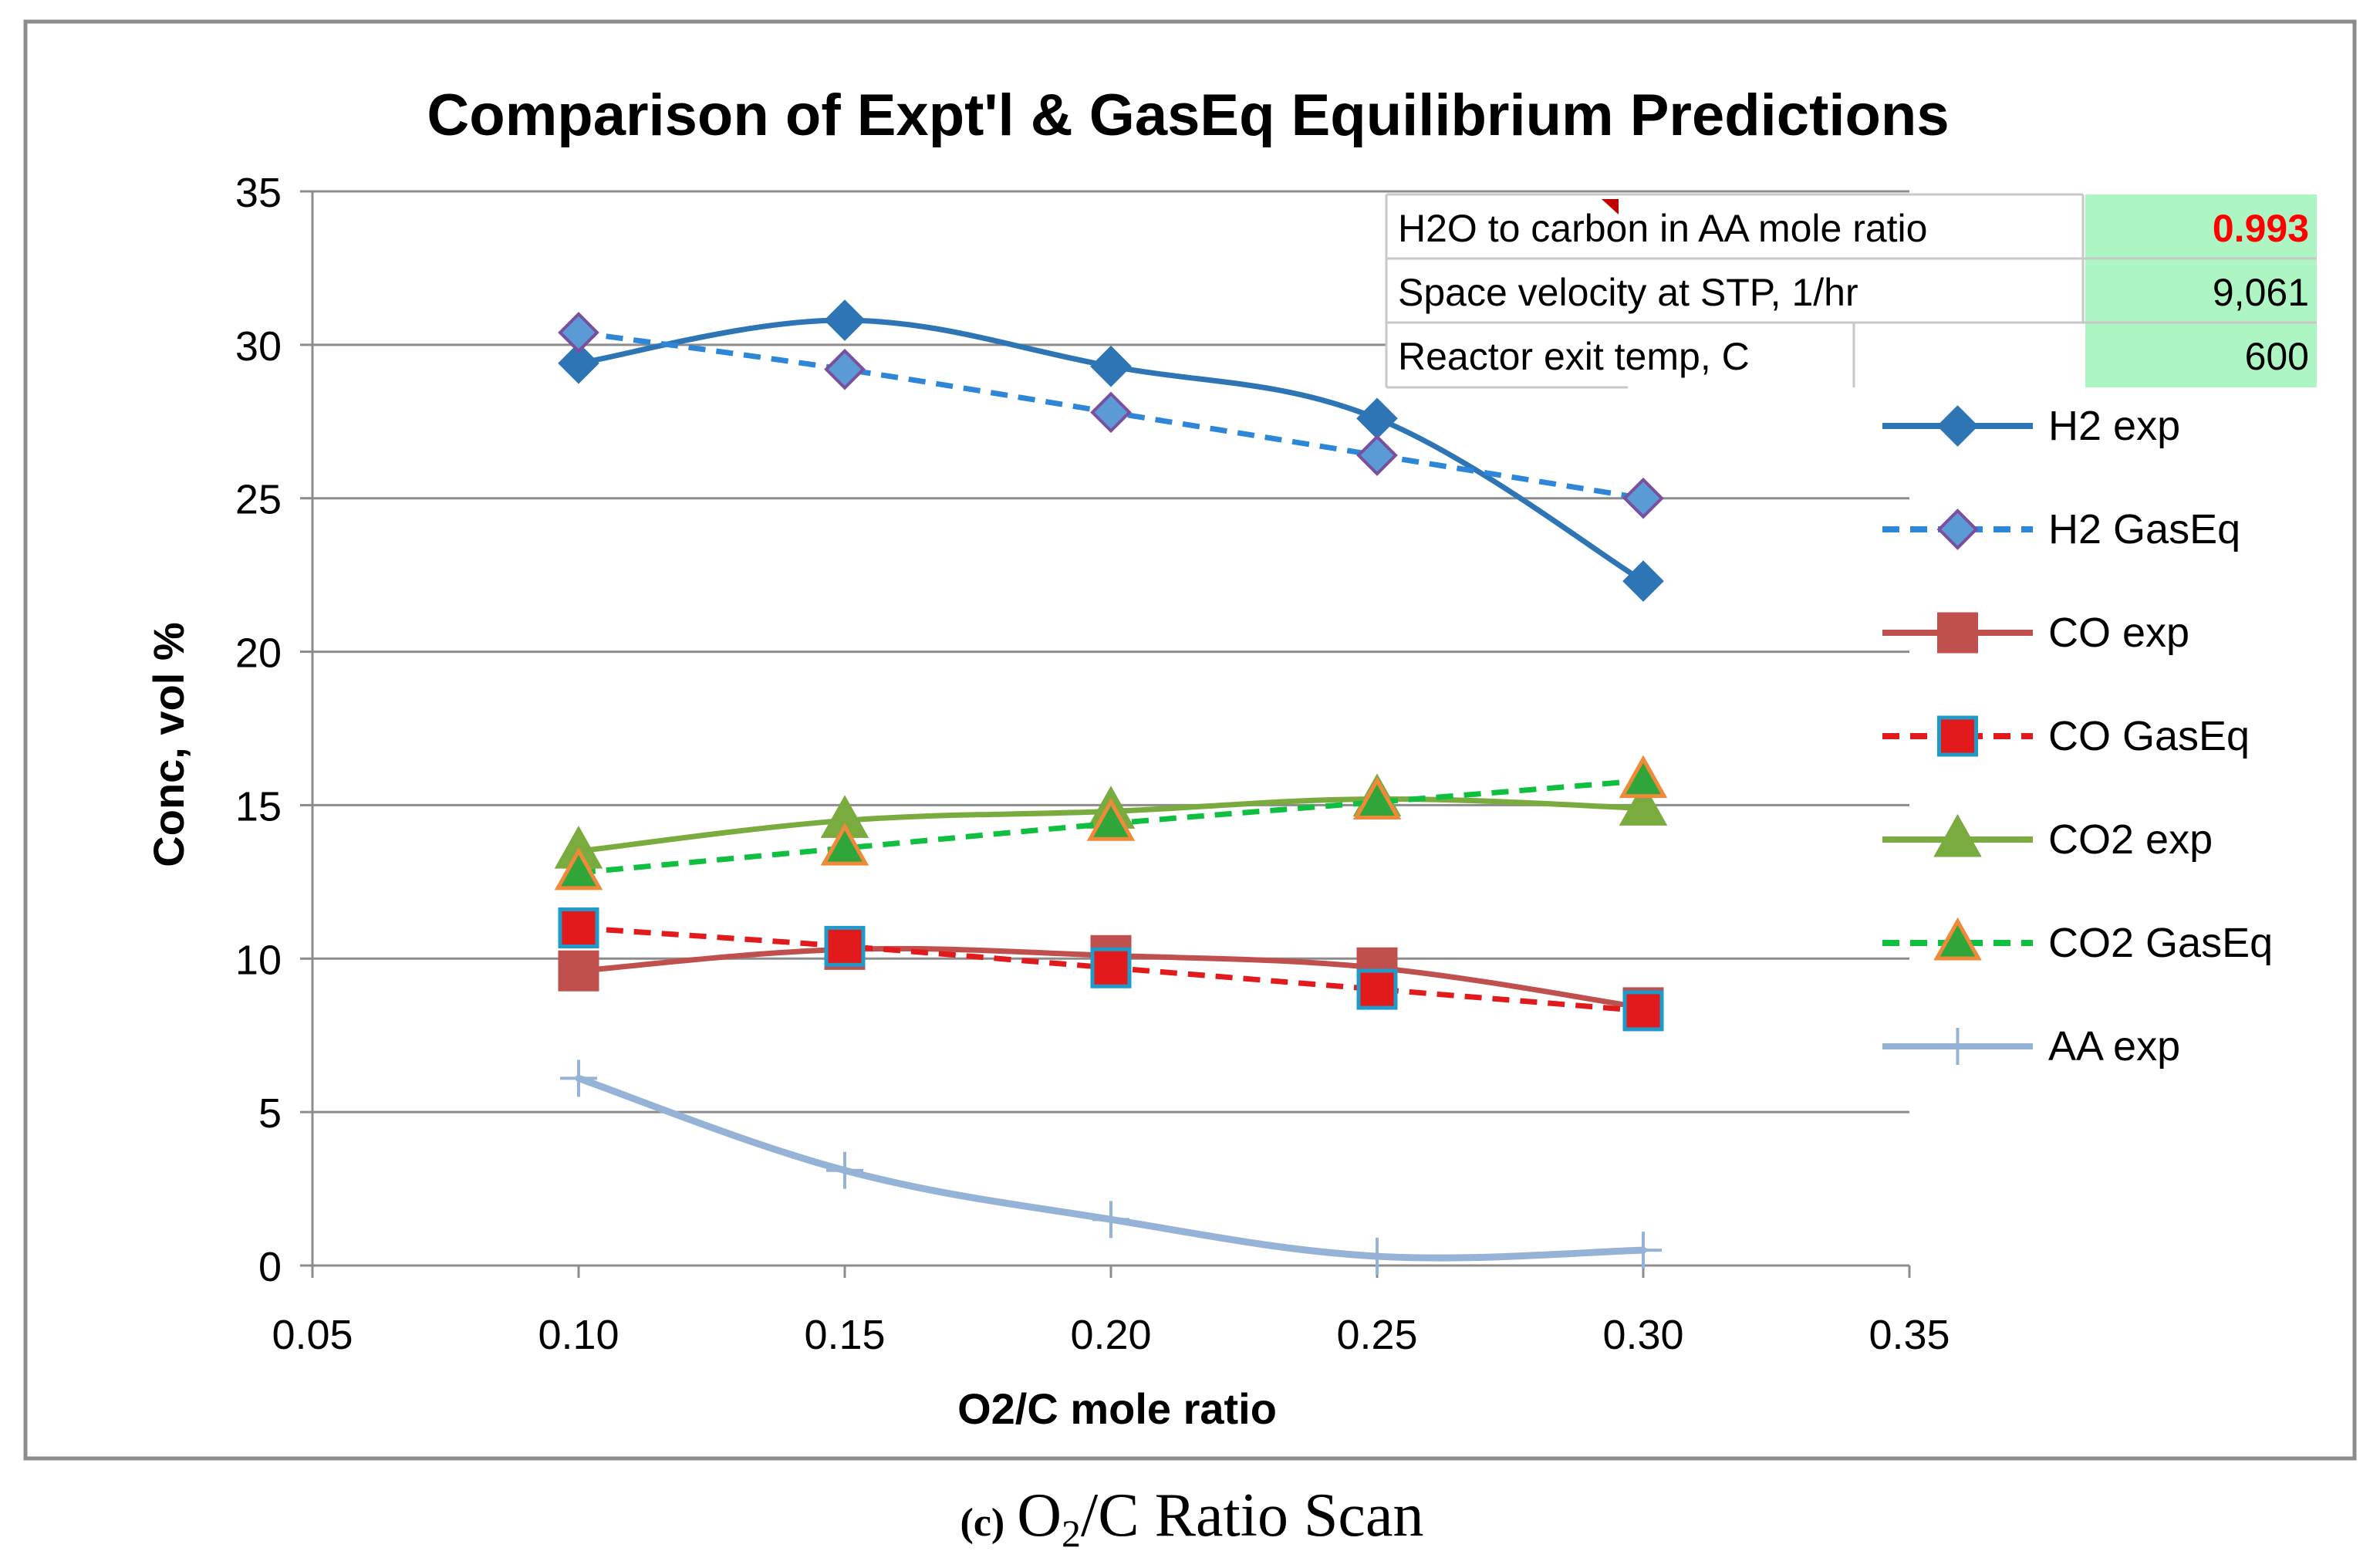  What do you see at coordinates (1110, 1335) in the screenshot?
I see `x-tick-label: 0.20` at bounding box center [1110, 1335].